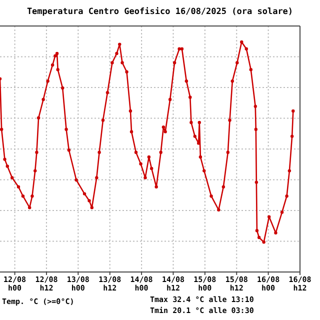 The width and height of the screenshot is (320, 320). Describe the element at coordinates (160, 12) in the screenshot. I see `chart-title: Temperatura Centro Geofisico 16/08/2025 (ora solare)` at that location.